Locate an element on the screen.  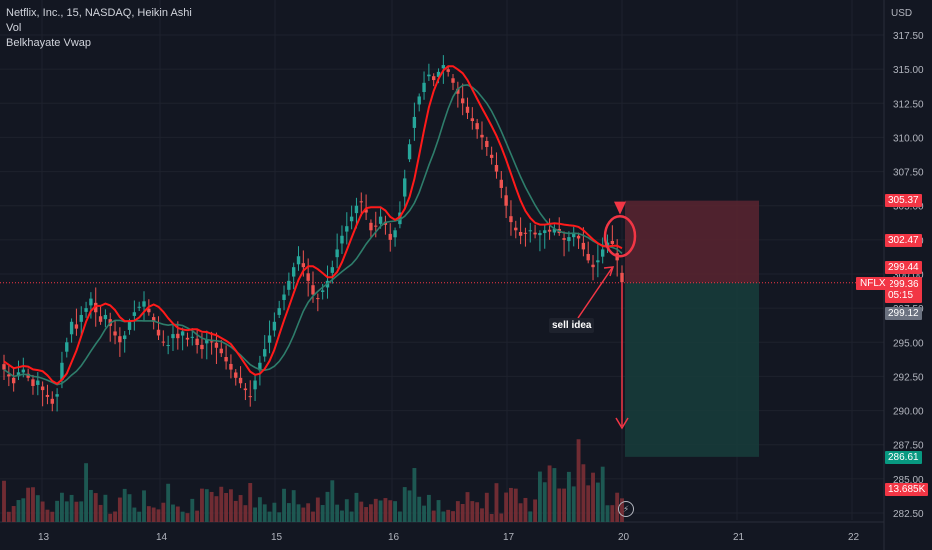
y-tick-label: 317.50 is located at coordinates (908, 36).